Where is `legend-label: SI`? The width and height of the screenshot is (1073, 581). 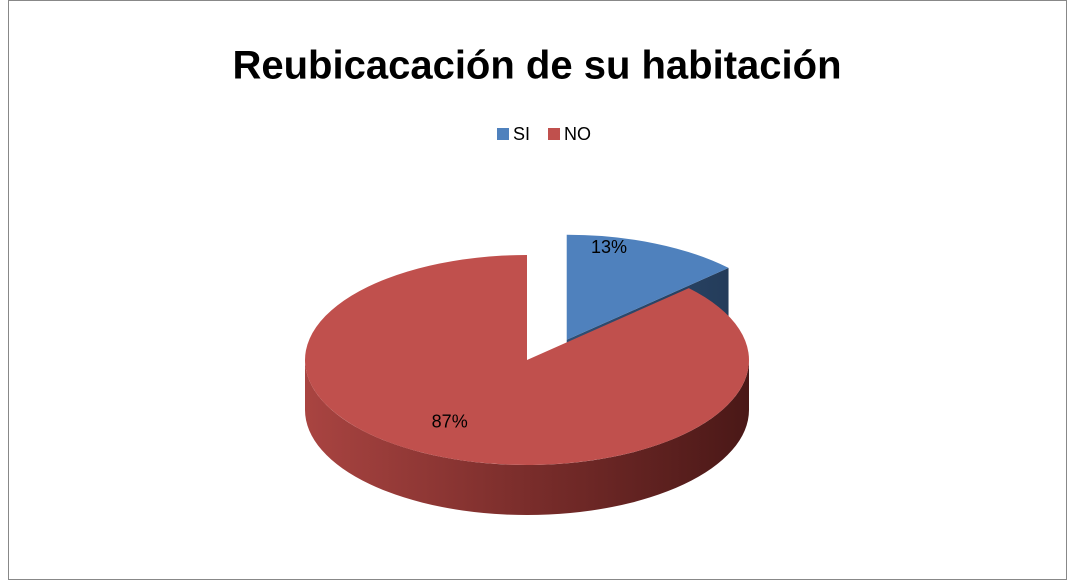
legend-label: SI is located at coordinates (521, 134).